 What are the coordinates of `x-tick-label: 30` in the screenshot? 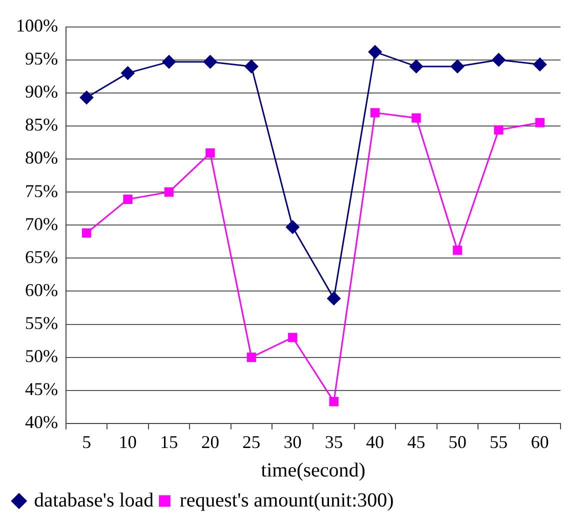 It's located at (293, 442).